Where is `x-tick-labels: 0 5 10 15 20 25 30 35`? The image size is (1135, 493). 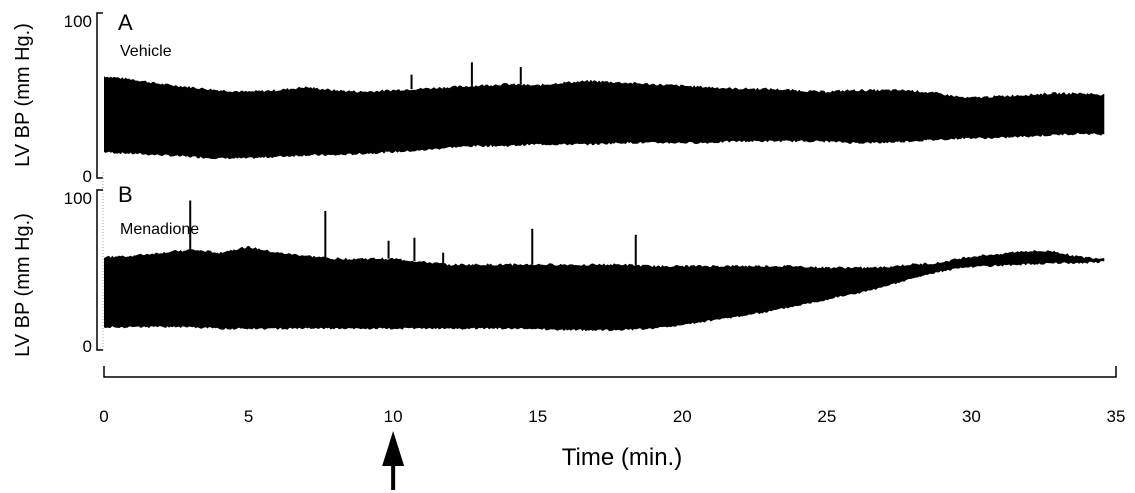 x-tick-labels: 0 5 10 15 20 25 30 35 is located at coordinates (612, 416).